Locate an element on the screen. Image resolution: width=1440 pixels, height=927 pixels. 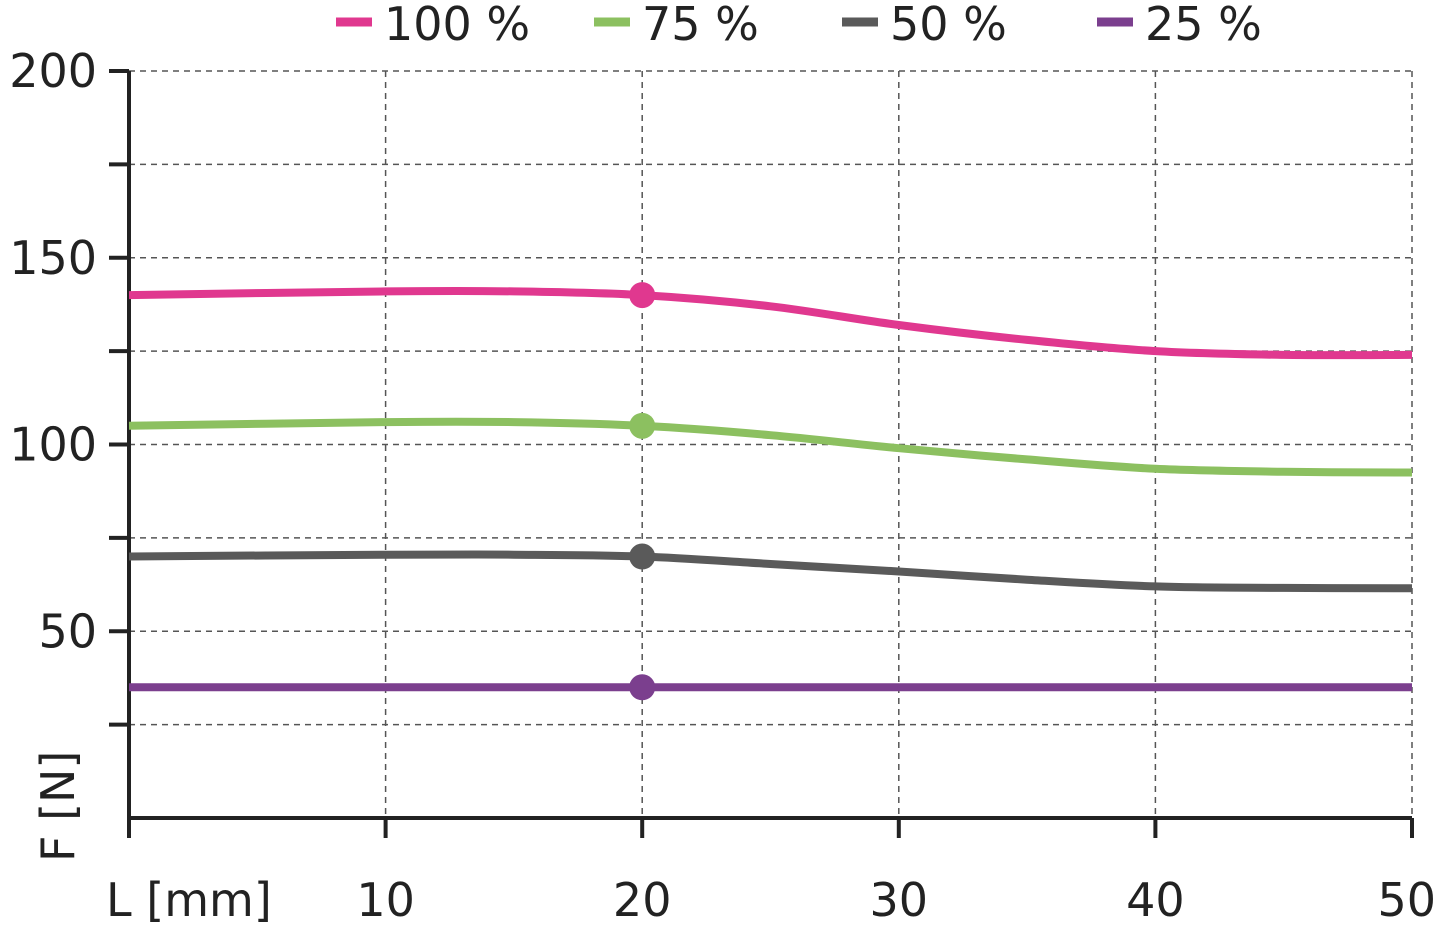
x-tick-label: 40 is located at coordinates (1155, 900).